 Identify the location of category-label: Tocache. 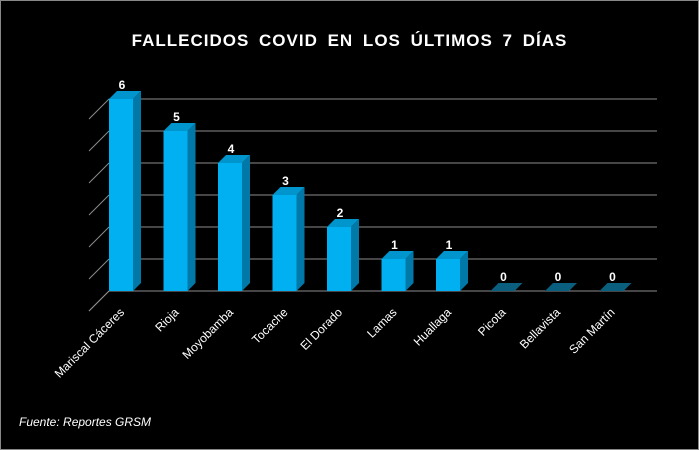
(270, 326).